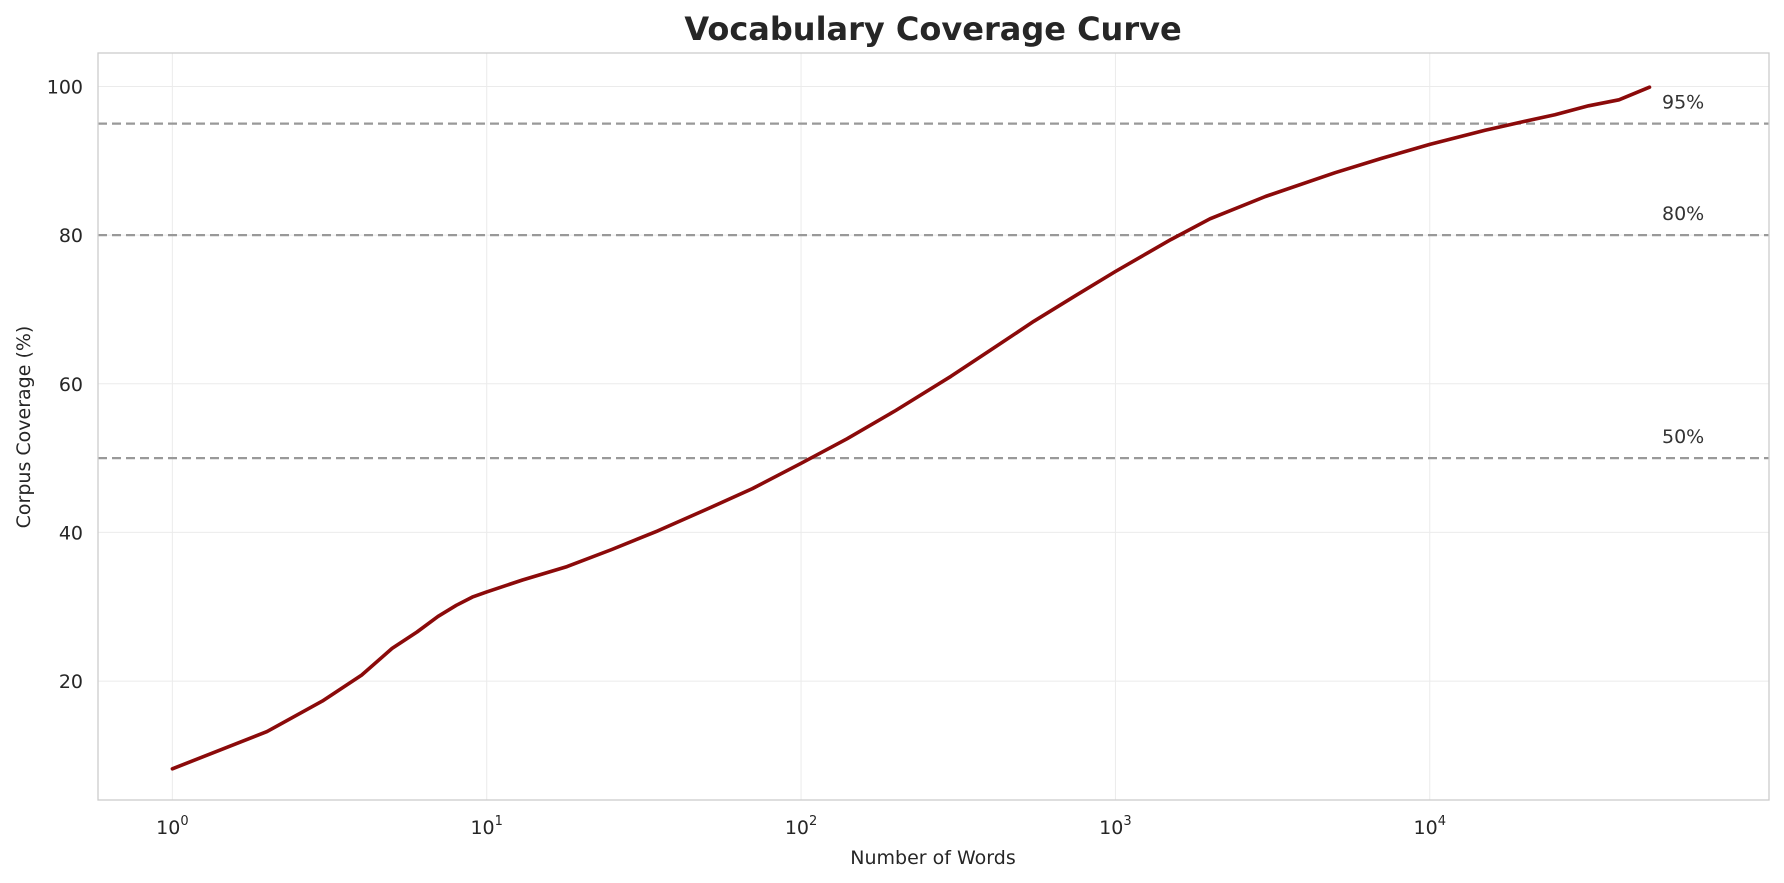 The image size is (1784, 883). Describe the element at coordinates (1683, 103) in the screenshot. I see `threshold-label: 95%` at that location.